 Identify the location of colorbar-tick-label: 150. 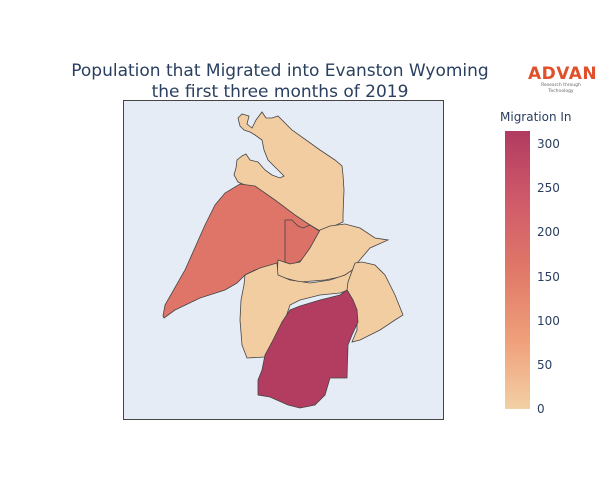
(548, 276).